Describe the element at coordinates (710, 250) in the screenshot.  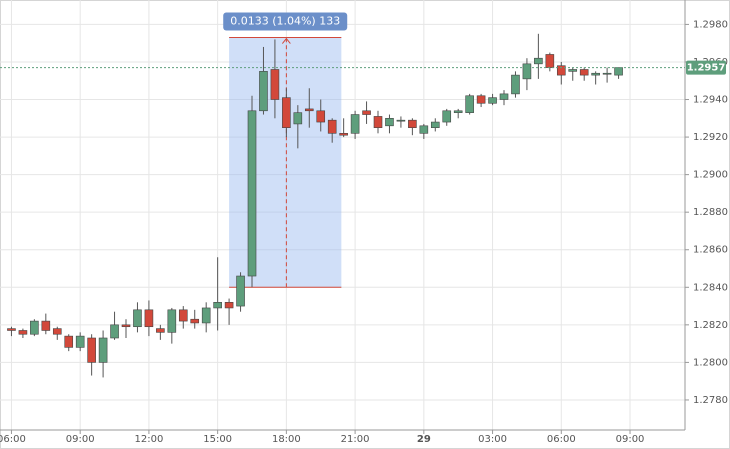
I see `y-tick-label: 1.2860` at that location.